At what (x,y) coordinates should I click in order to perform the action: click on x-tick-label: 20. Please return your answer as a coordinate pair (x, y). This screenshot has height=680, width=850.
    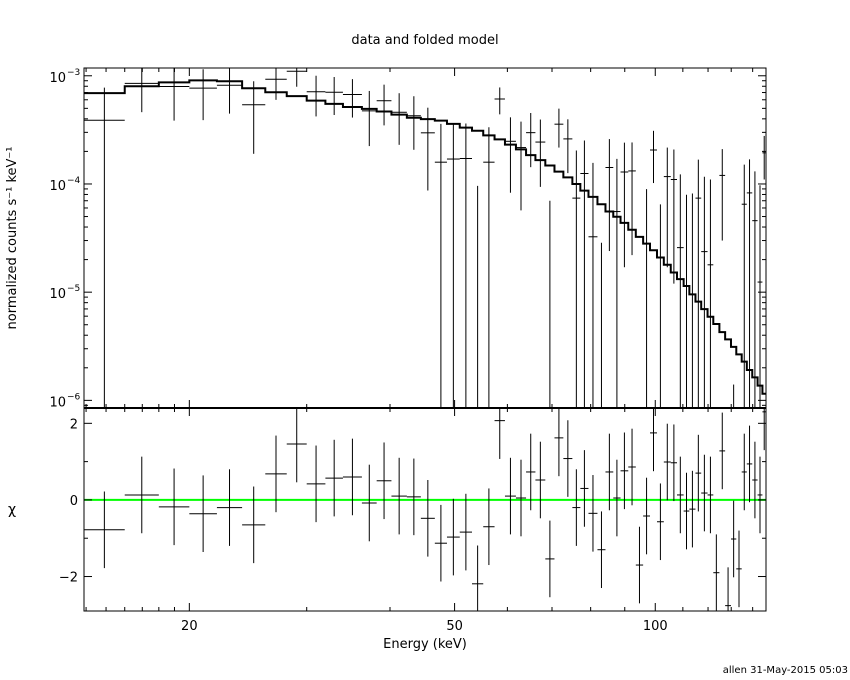
    Looking at the image, I should click on (189, 626).